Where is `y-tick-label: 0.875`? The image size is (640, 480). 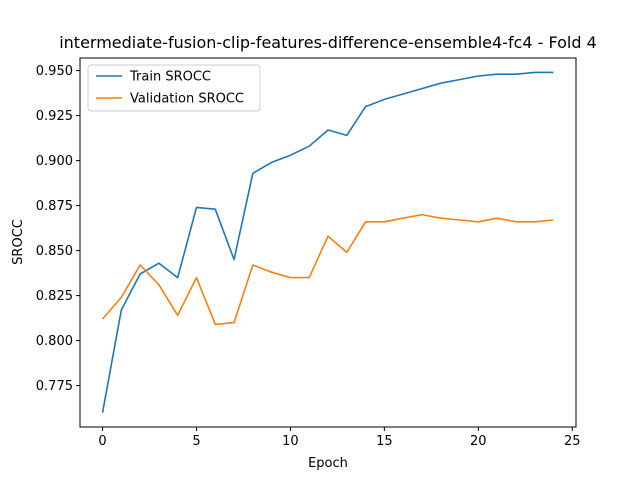 y-tick-label: 0.875 is located at coordinates (54, 206).